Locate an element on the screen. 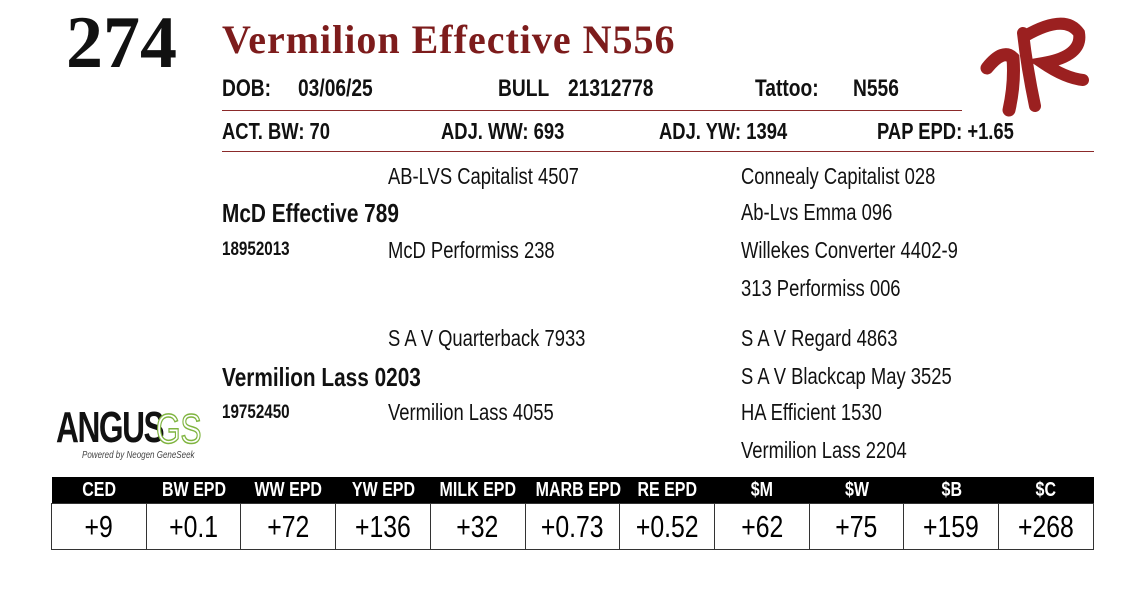 The image size is (1124, 596). logo-suffix: GS is located at coordinates (178, 428).